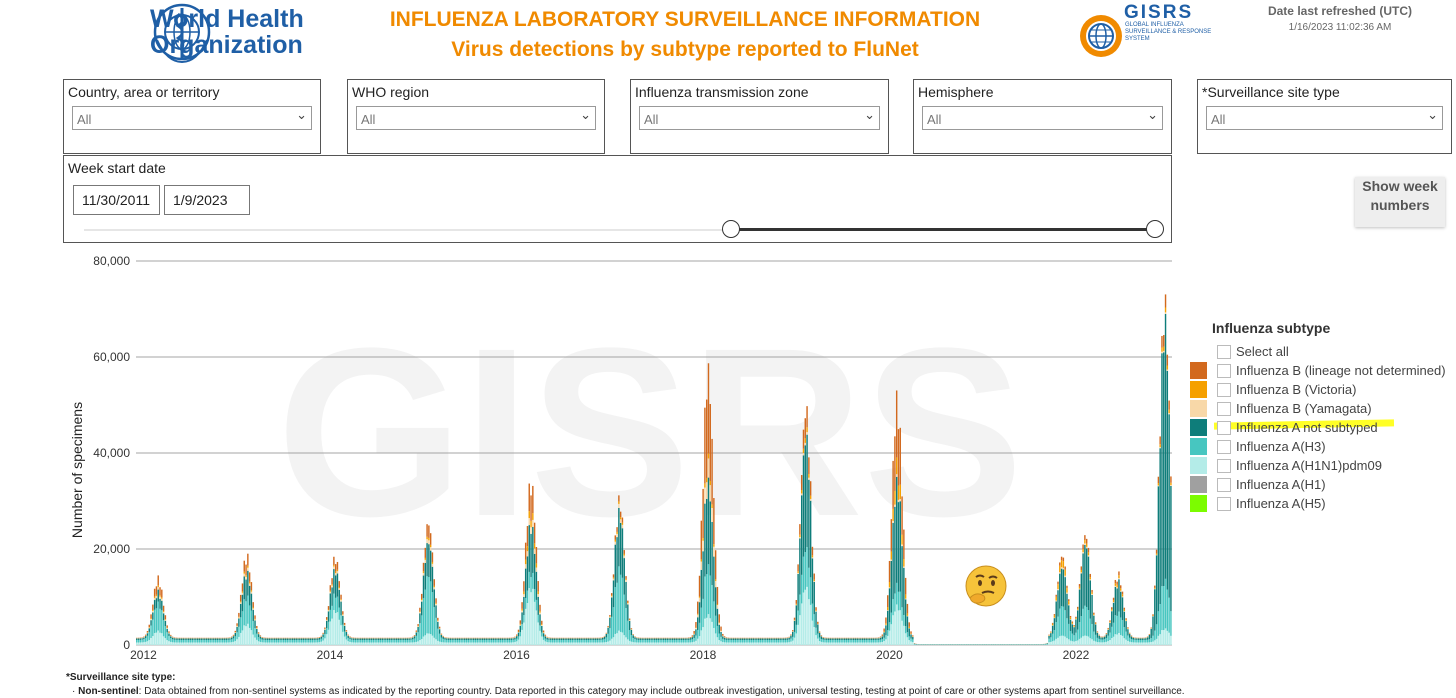 The image size is (1456, 698). I want to click on site-type-select: All ⌄, so click(1324, 118).